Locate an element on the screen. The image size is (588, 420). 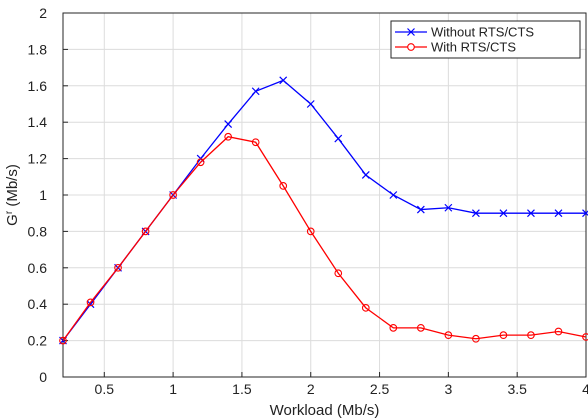
y-axis-title: Gr (Mb/s) is located at coordinates (13, 195).